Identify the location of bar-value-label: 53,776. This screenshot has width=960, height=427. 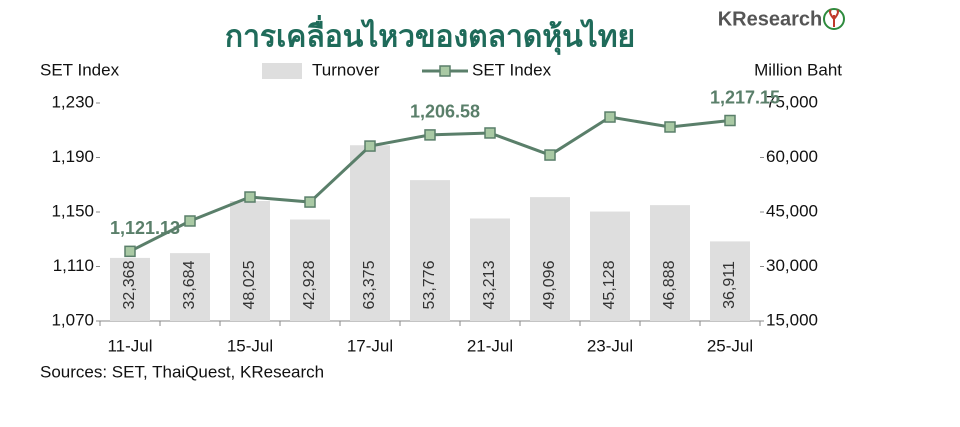
(429, 284).